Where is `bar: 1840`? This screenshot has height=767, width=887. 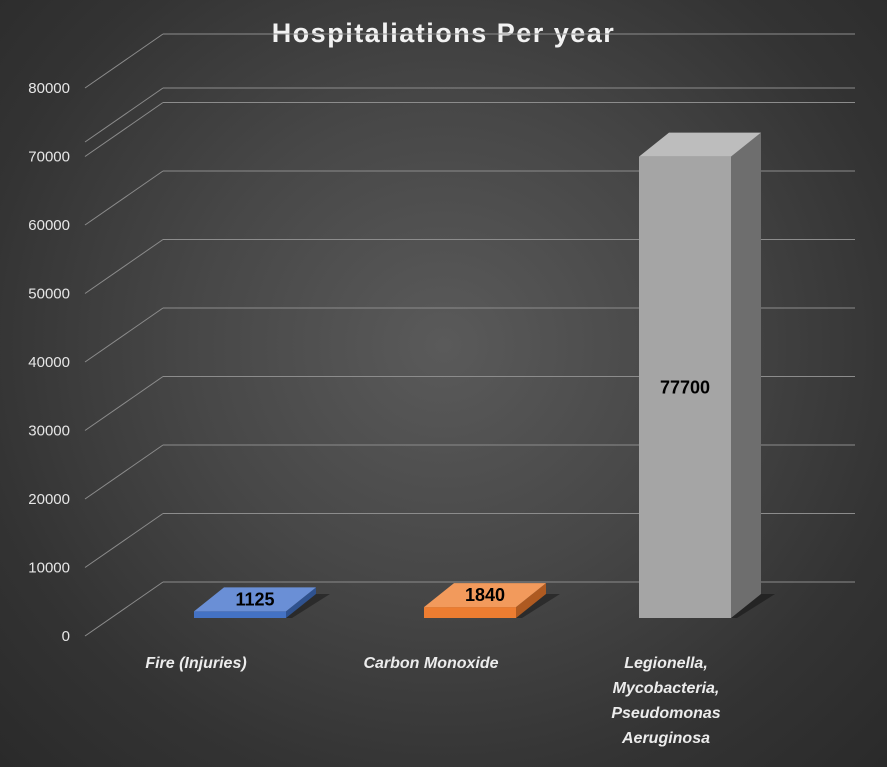
bar: 1840 is located at coordinates (492, 600).